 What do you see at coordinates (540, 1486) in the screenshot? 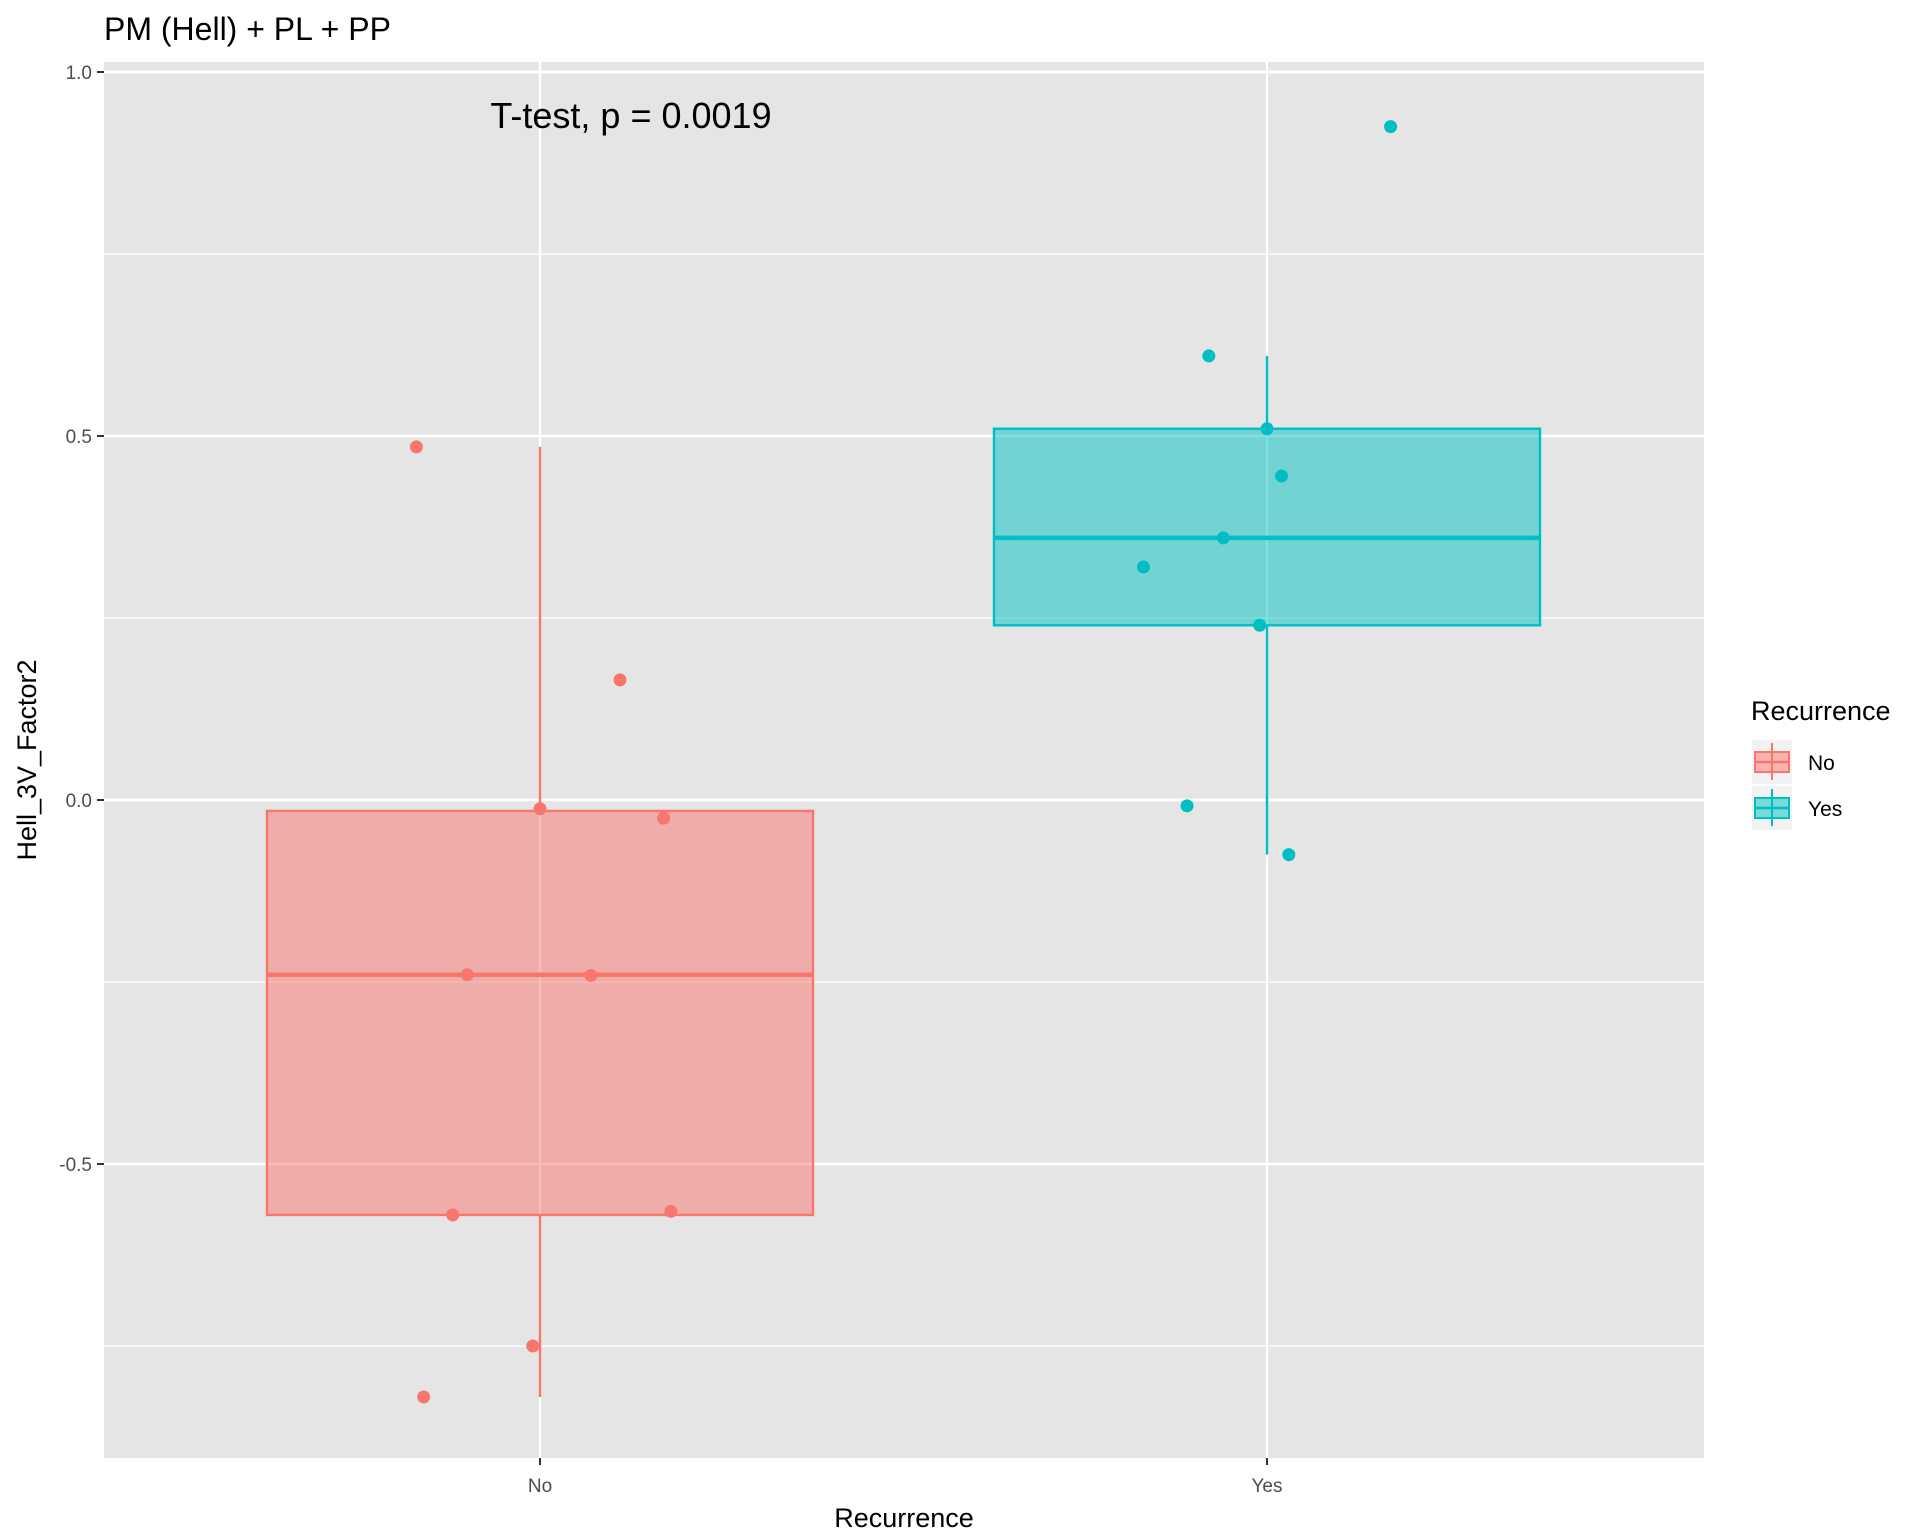
I see `x-tick-label: No` at bounding box center [540, 1486].